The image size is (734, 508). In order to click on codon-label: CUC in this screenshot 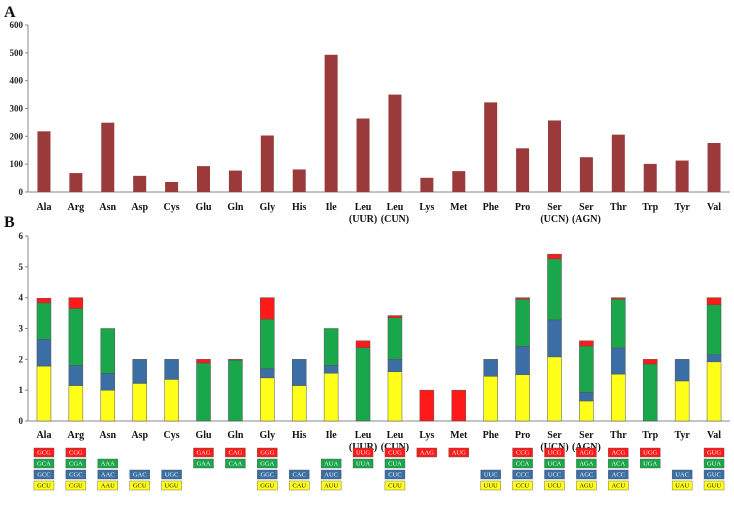, I will do `click(394, 475)`.